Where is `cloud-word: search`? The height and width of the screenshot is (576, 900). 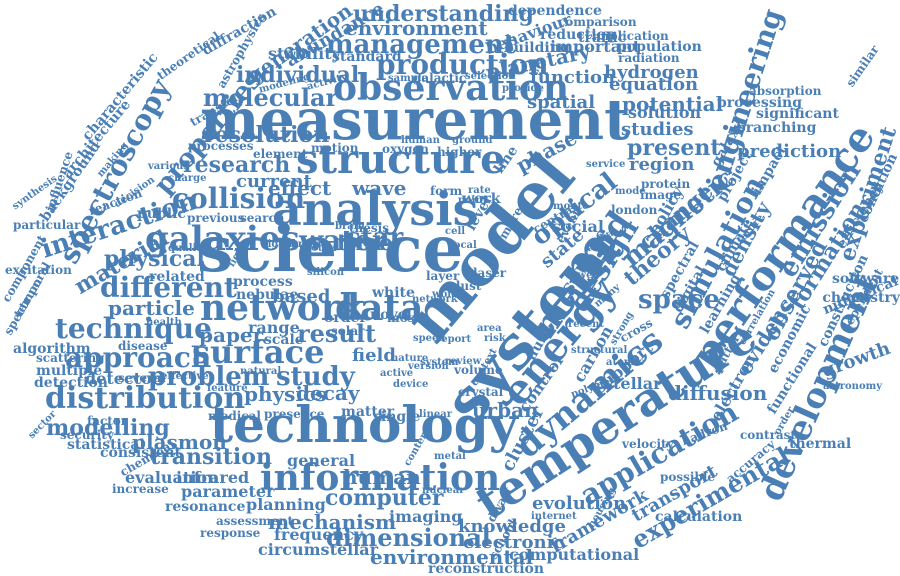
cloud-word: search is located at coordinates (262, 218).